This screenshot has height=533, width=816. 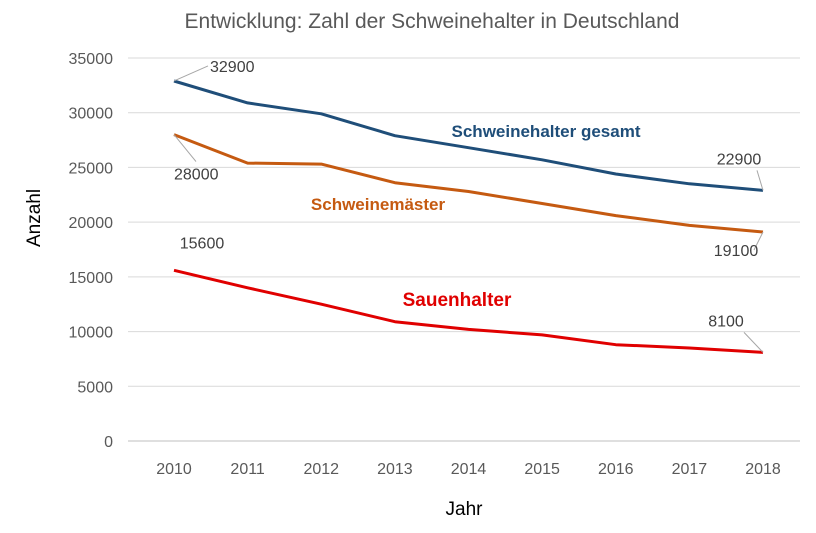 What do you see at coordinates (174, 469) in the screenshot?
I see `x-tick-label: 2010` at bounding box center [174, 469].